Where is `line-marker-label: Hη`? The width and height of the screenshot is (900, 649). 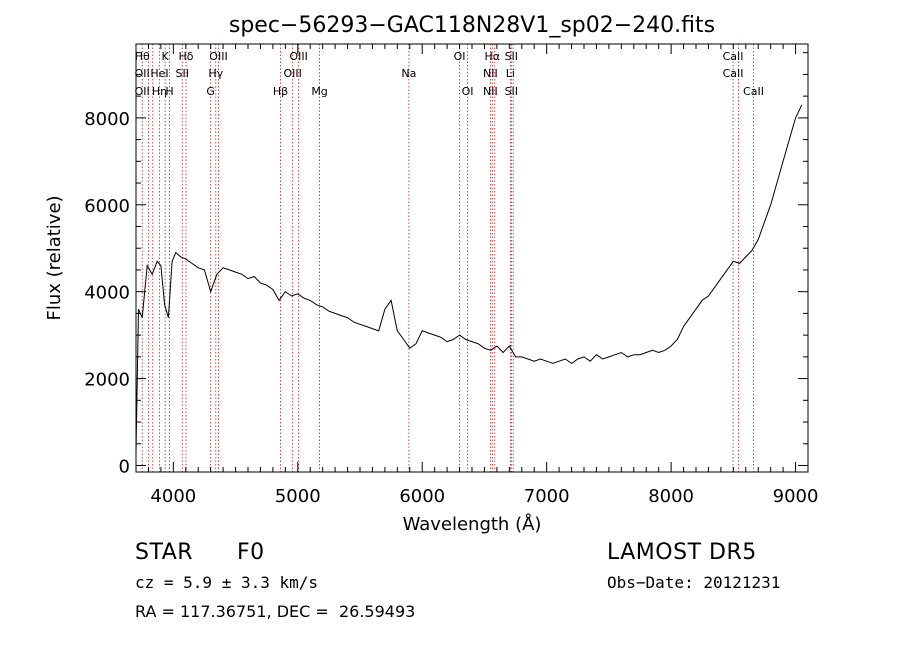 line-marker-label: Hη is located at coordinates (159, 91).